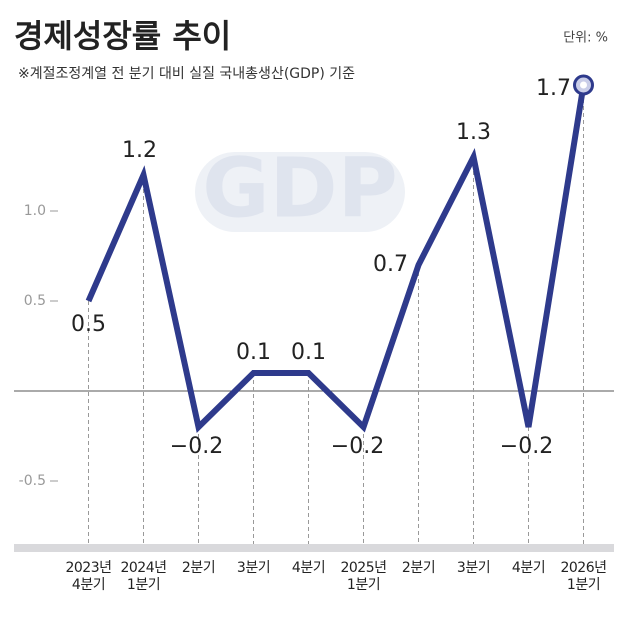 The image size is (628, 634). What do you see at coordinates (583, 576) in the screenshot?
I see `x-tick-label: 2026년 1분기` at bounding box center [583, 576].